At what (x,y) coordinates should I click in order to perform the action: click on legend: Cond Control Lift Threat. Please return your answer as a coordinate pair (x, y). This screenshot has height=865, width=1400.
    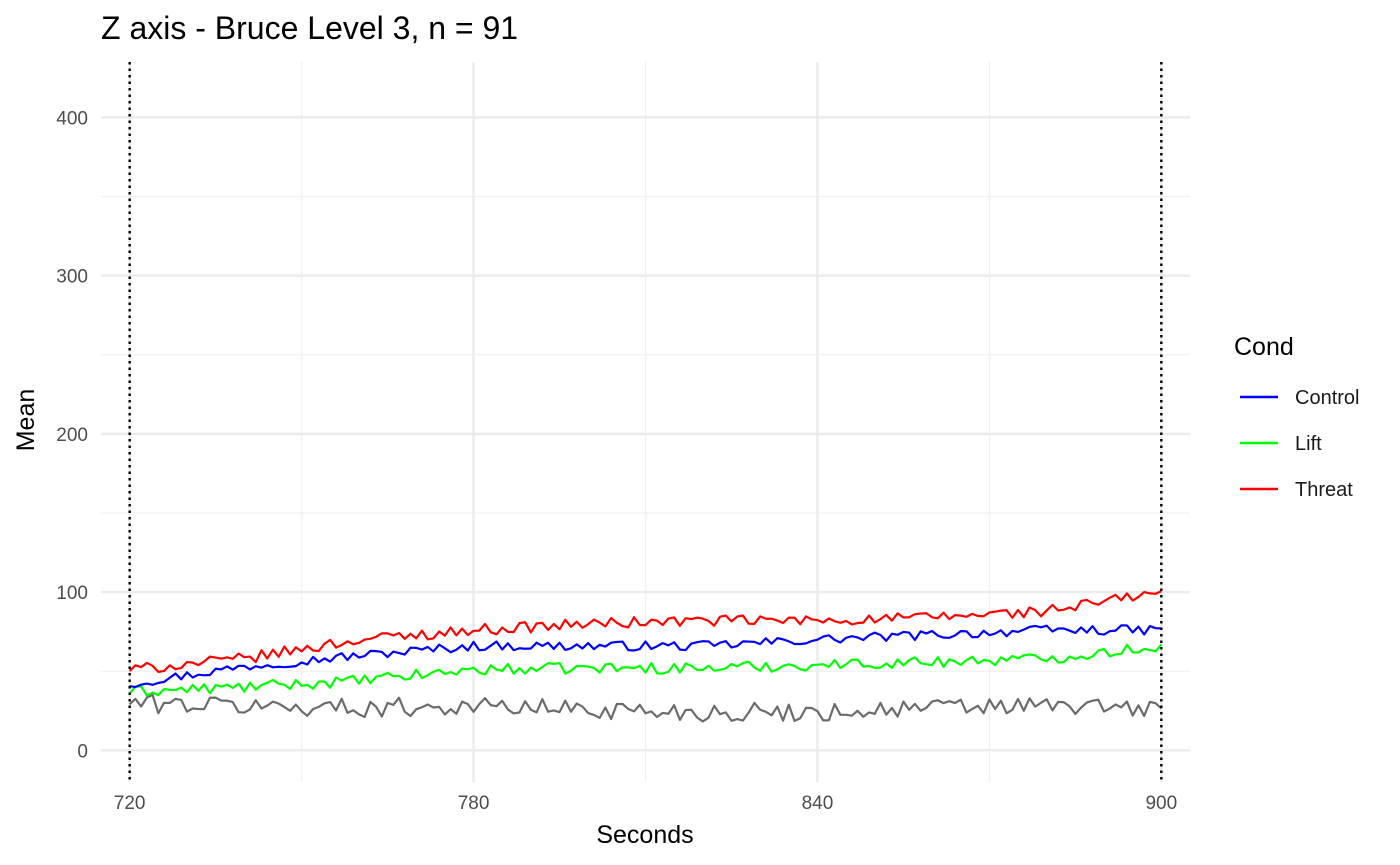
    Looking at the image, I should click on (1296, 417).